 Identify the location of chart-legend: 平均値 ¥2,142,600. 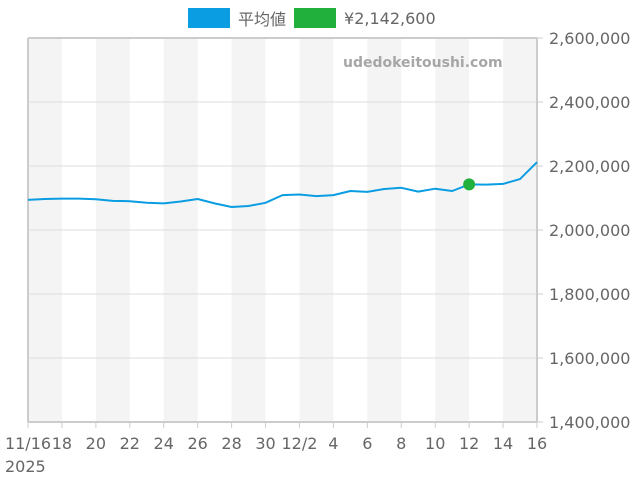
(316, 18).